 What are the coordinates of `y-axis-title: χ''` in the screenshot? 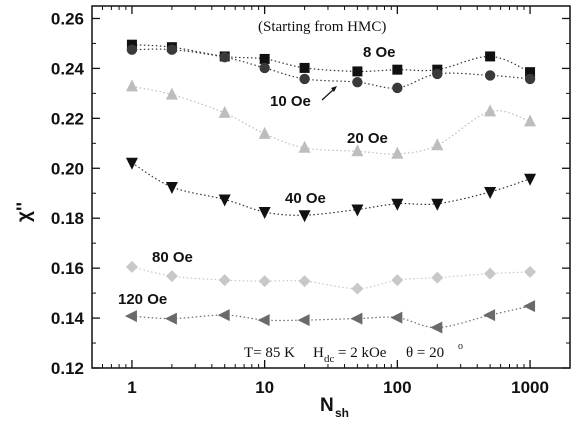 It's located at (24, 212).